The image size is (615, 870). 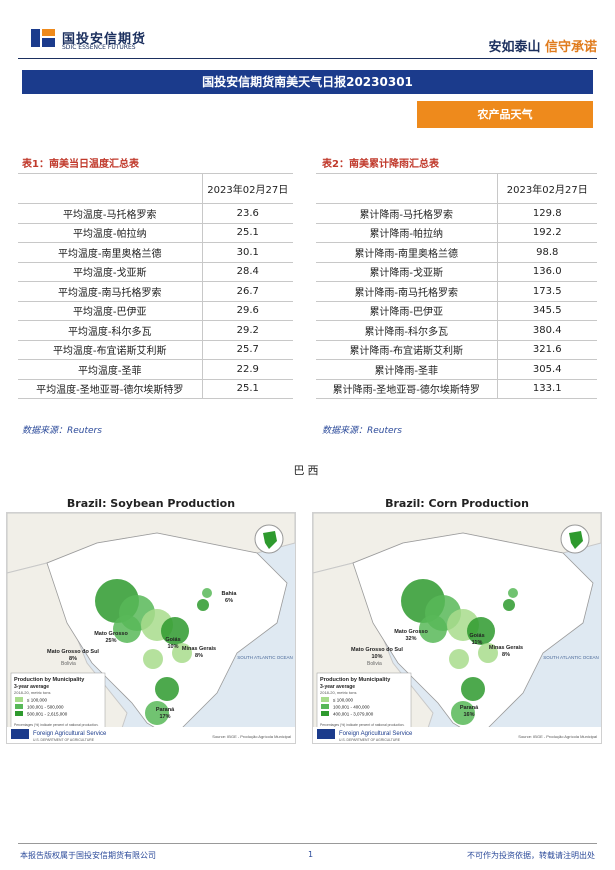 What do you see at coordinates (88, 855) in the screenshot?
I see `footer-copyright: 本报告版权属于国投安信期货有限公司` at bounding box center [88, 855].